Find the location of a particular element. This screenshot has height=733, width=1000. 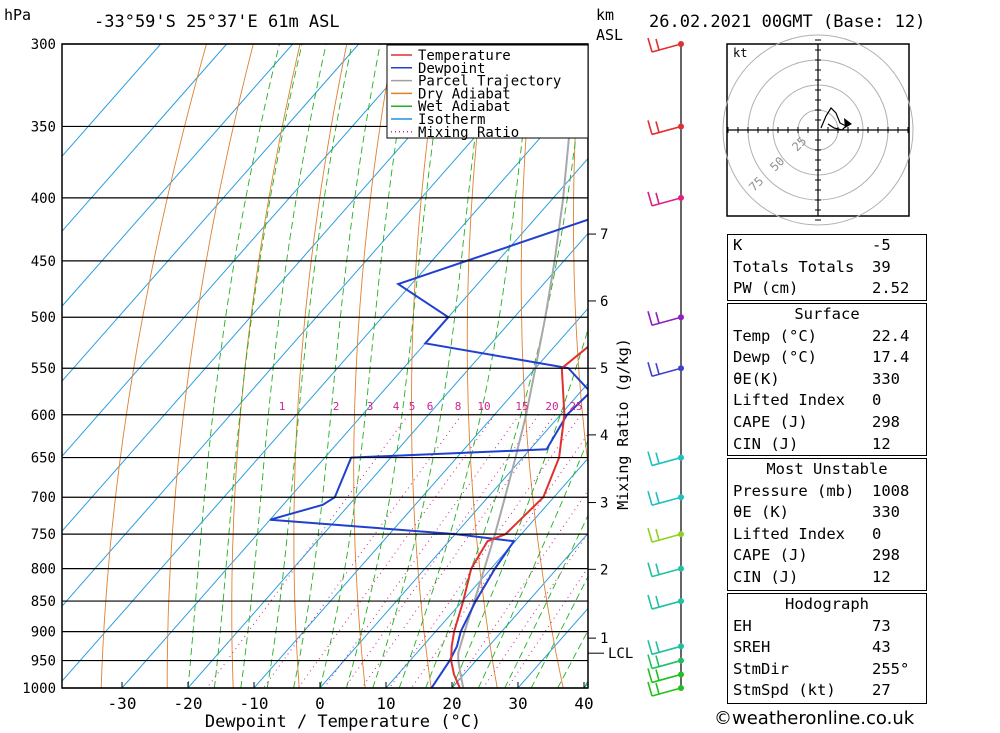

table-row: Dewp (°C) 17.4 is located at coordinates (827, 358).